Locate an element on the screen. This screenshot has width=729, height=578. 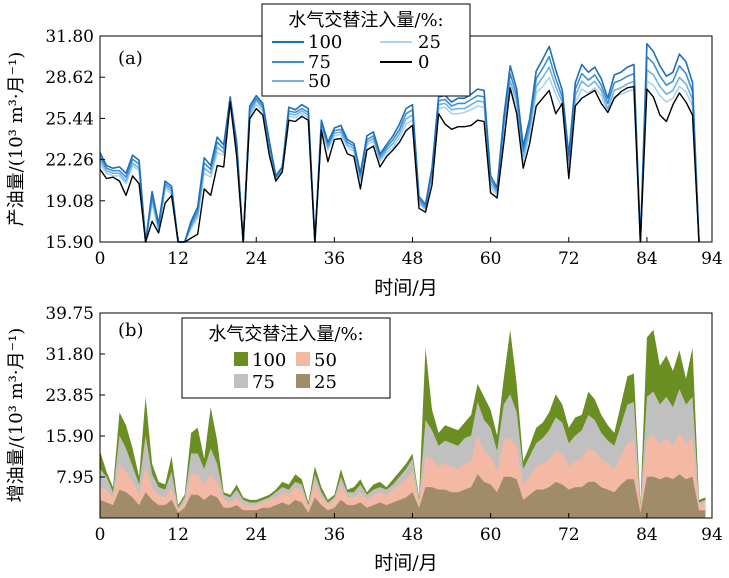
panel-b-ytick-label: 15.90 is located at coordinates (69, 437).